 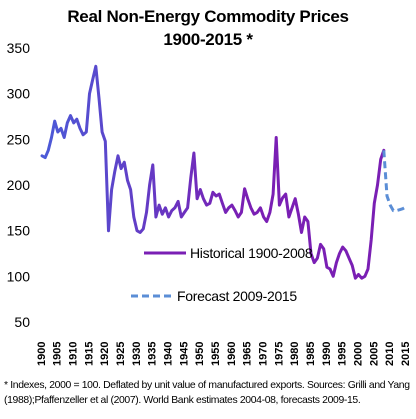 I want to click on y-tick-label: 350, so click(x=19, y=48).